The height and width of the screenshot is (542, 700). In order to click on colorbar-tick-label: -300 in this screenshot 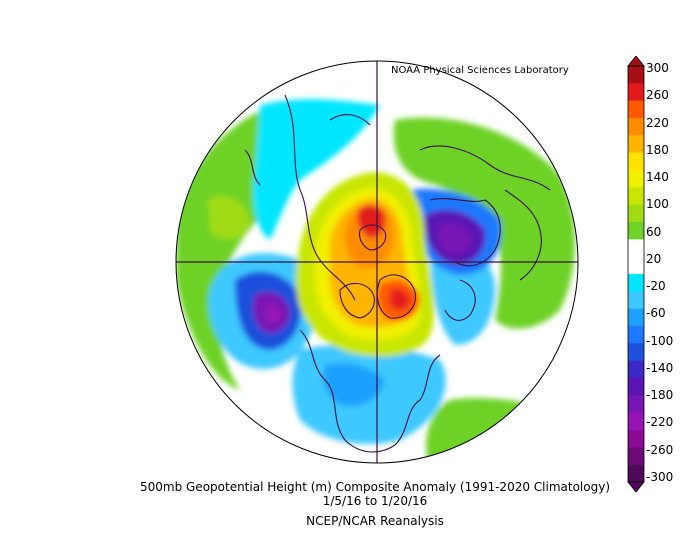, I will do `click(660, 477)`.